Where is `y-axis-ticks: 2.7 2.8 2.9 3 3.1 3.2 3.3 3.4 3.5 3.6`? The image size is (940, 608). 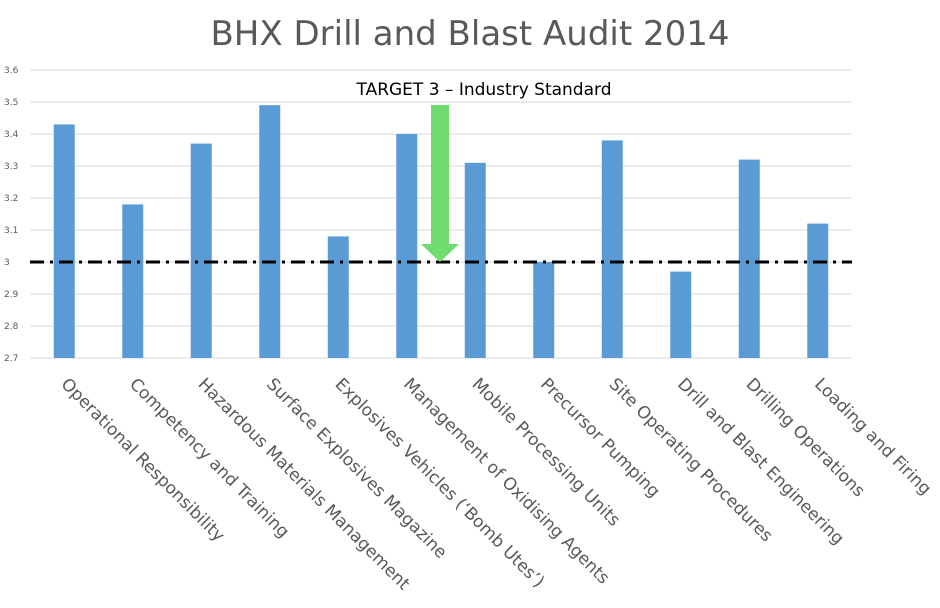 y-axis-ticks: 2.7 2.8 2.9 3 3.1 3.2 3.3 3.4 3.5 3.6 is located at coordinates (11, 215).